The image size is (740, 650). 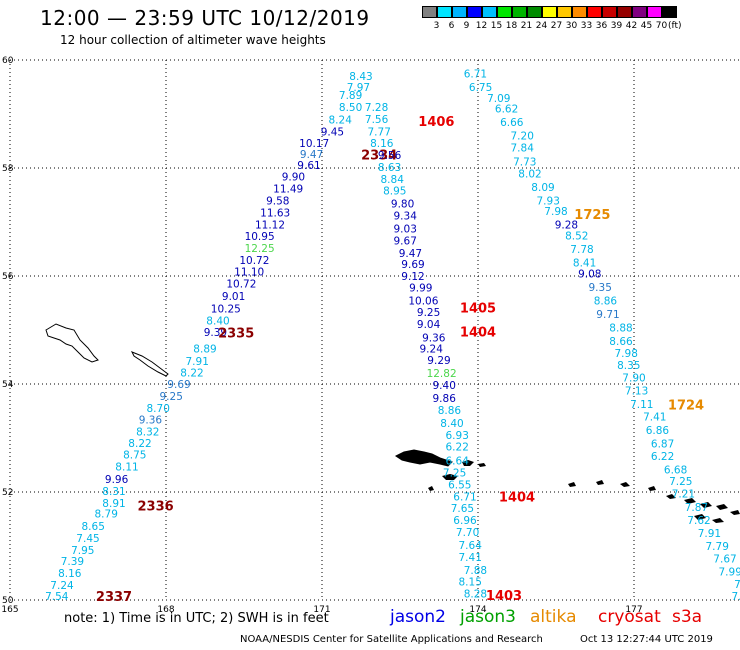 I want to click on wave-height-value: 7.56, so click(x=377, y=120).